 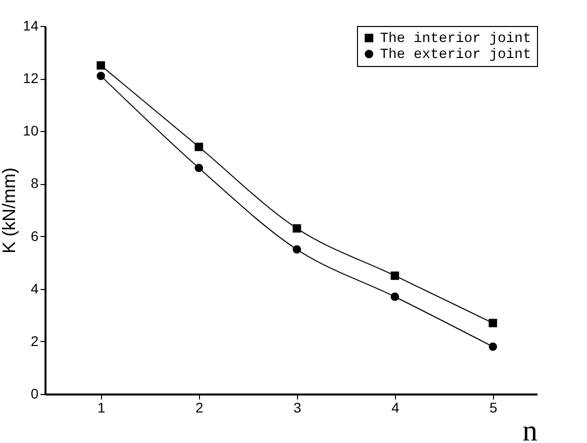 I want to click on x-tick-label: 3, so click(x=297, y=408).